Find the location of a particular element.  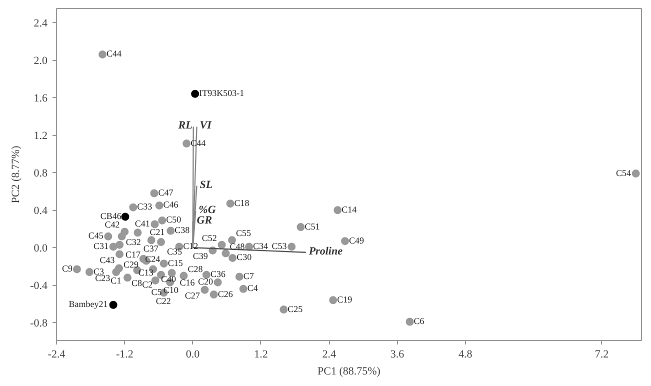

annotation: C35 is located at coordinates (175, 251).